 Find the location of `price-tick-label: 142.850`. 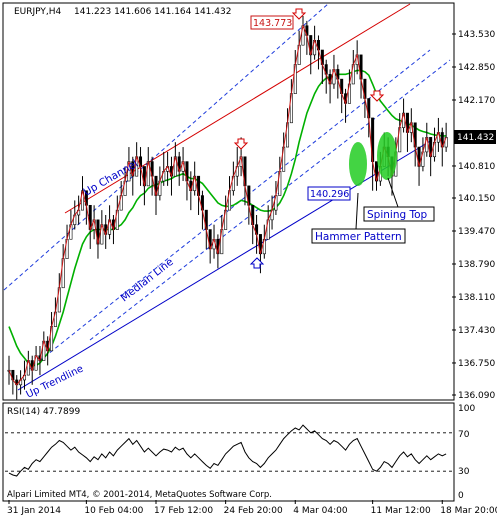

price-tick-label: 142.850 is located at coordinates (476, 68).